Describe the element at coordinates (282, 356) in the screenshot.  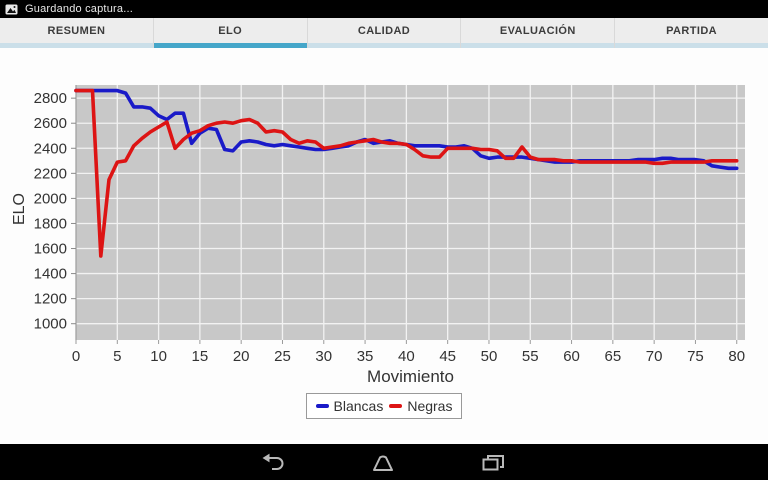
I see `x-tick-label: 25` at that location.